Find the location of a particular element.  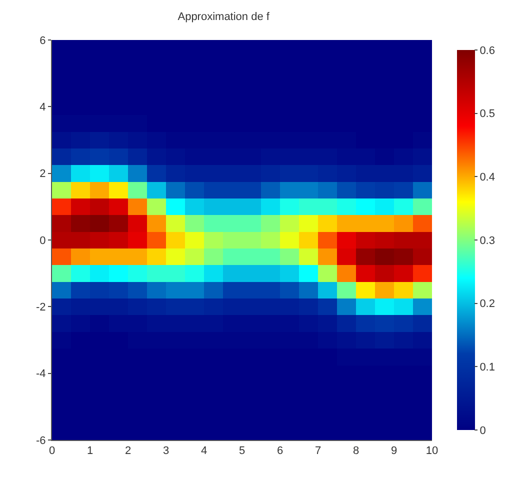

color-bar-label: 0.3 is located at coordinates (487, 240).